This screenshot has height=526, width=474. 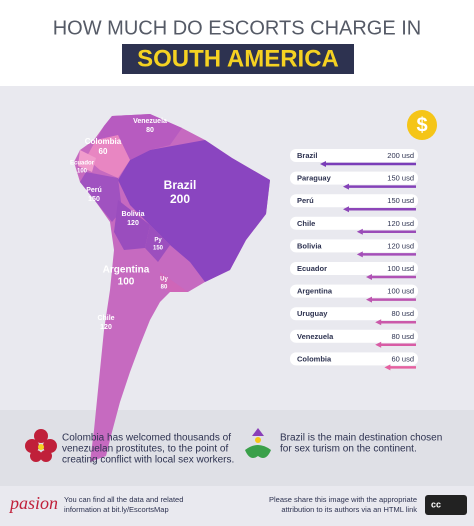 I want to click on map-label-name: Py, so click(x=158, y=241).